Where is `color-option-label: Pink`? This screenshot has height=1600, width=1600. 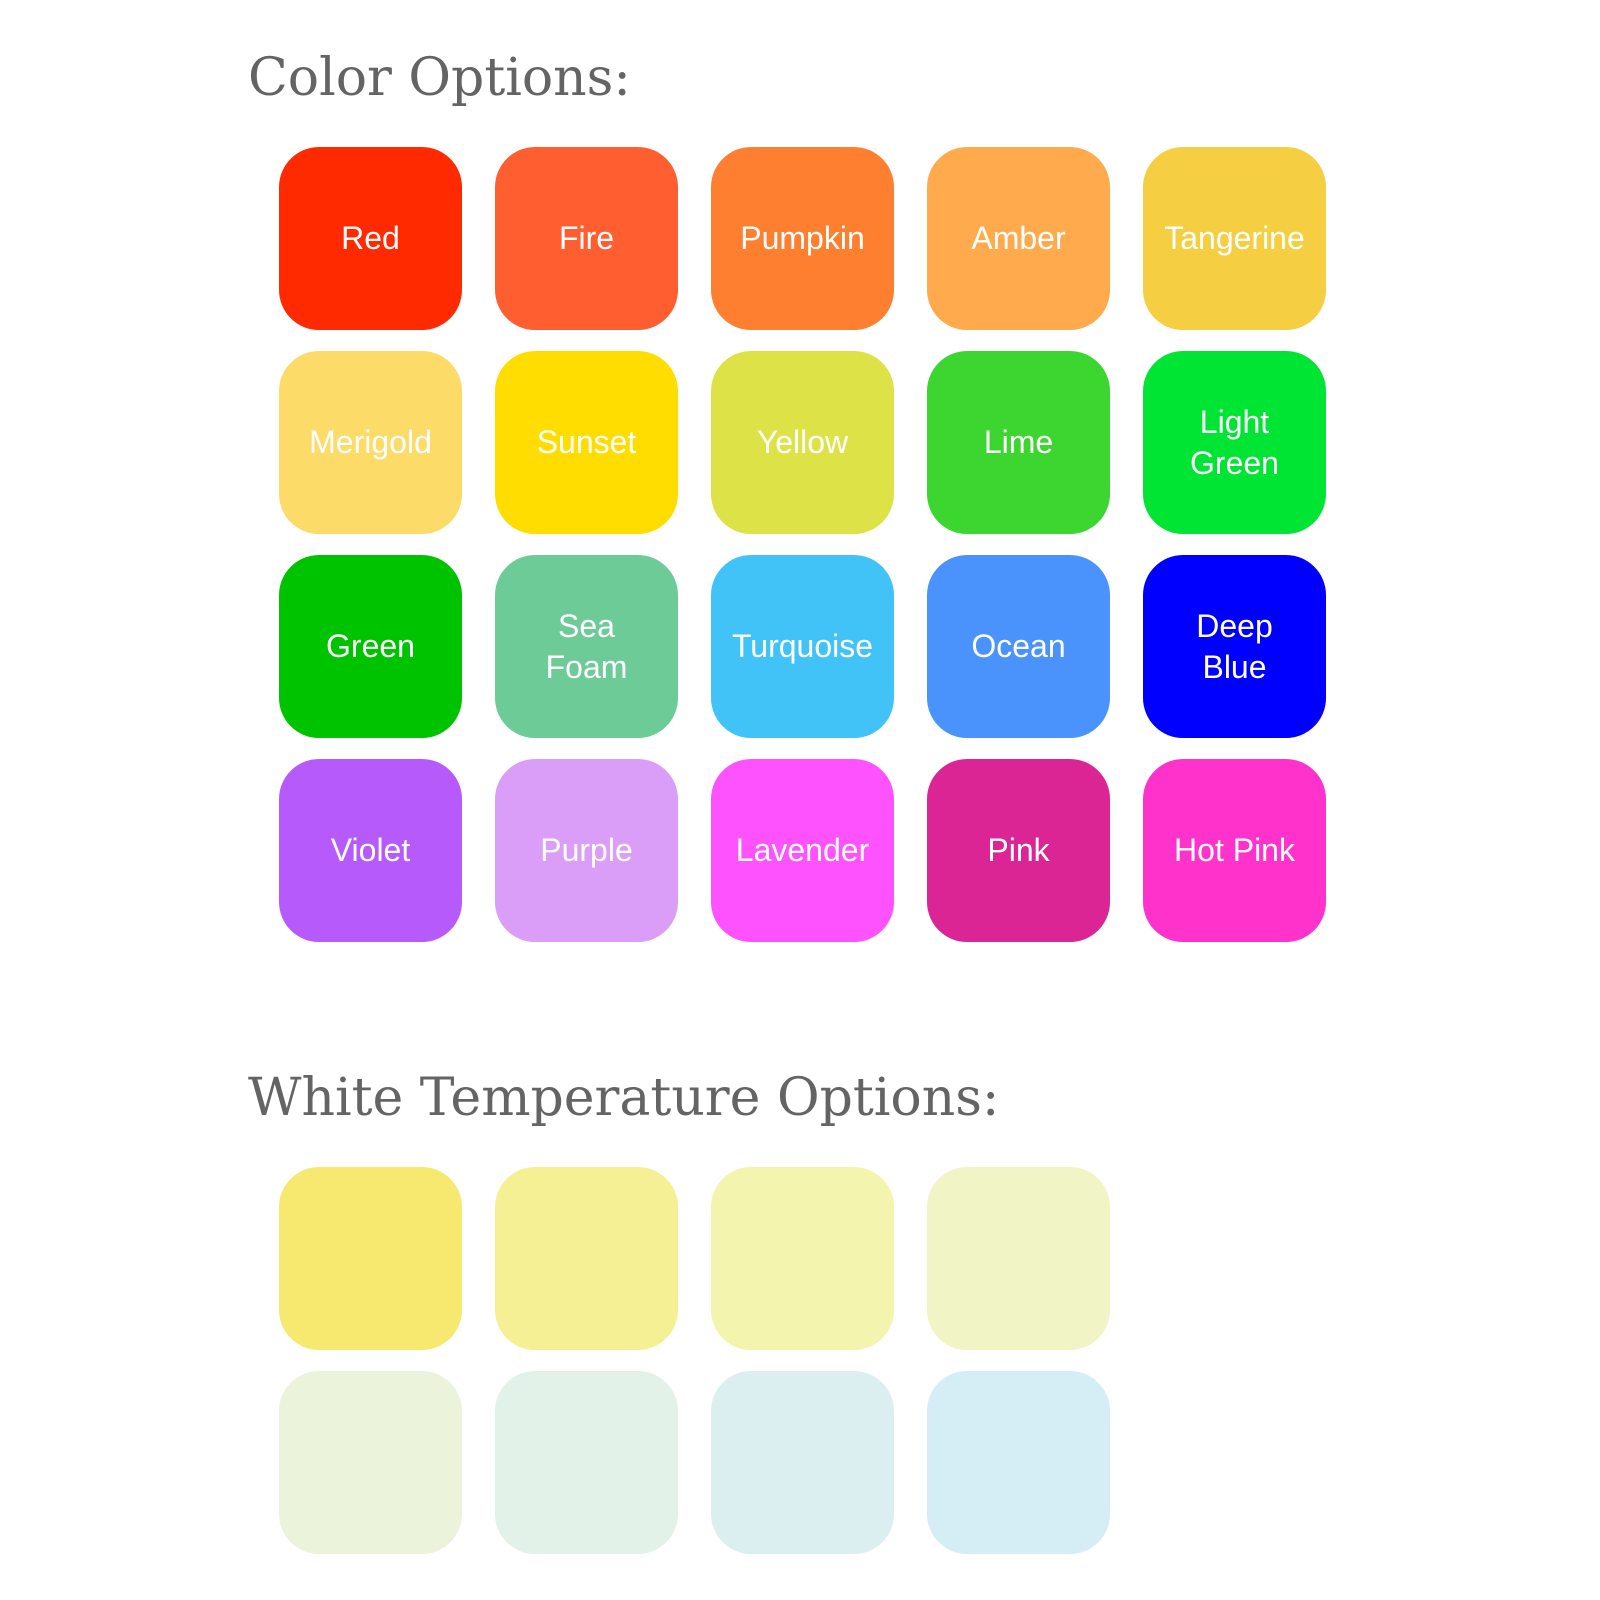 color-option-label: Pink is located at coordinates (1018, 850).